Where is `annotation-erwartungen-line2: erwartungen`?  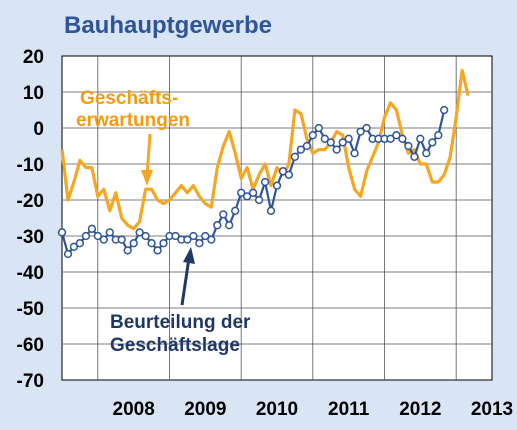 annotation-erwartungen-line2: erwartungen is located at coordinates (133, 120).